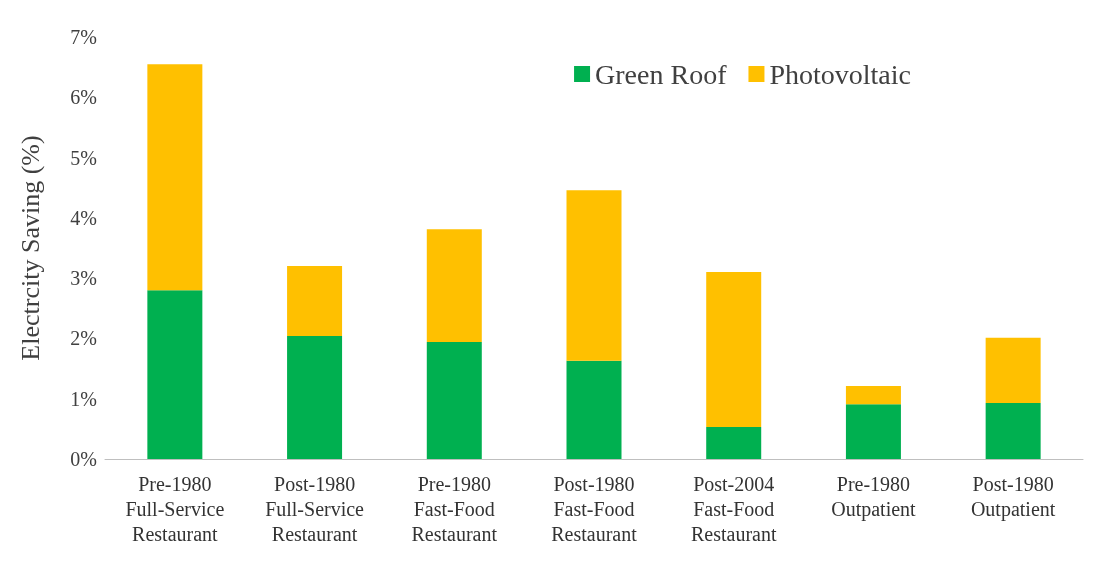 Image resolution: width=1101 pixels, height=569 pixels. I want to click on legend-label: Green Roof, so click(661, 74).